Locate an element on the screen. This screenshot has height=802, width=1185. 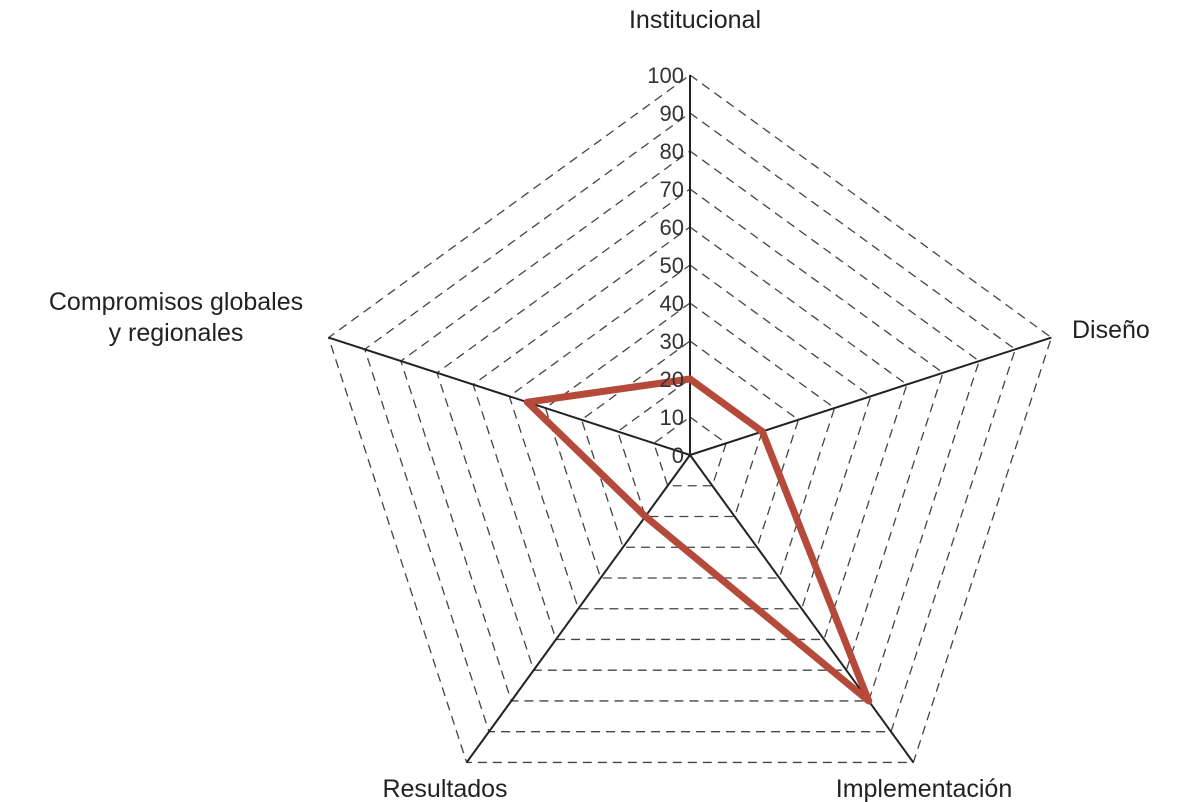
series-layer is located at coordinates (698, 540).